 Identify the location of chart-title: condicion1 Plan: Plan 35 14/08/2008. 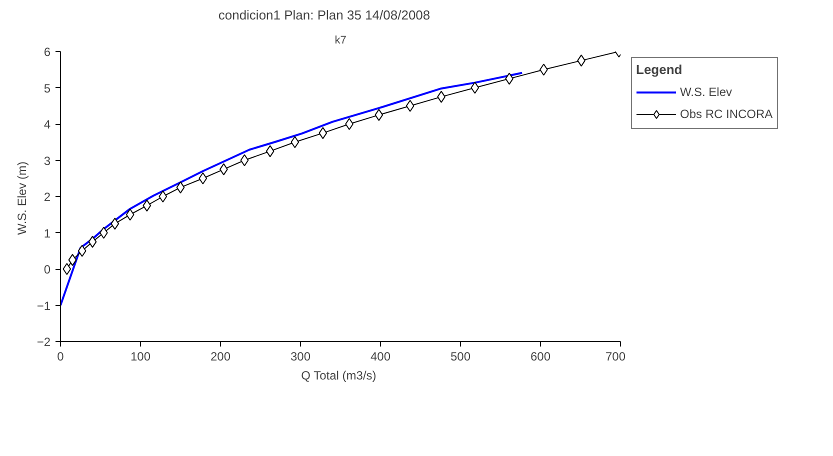
(324, 15).